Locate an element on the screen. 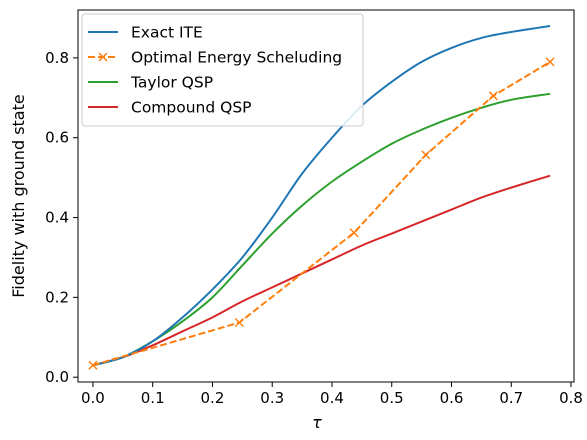  x-tick-label: 0.0 is located at coordinates (93, 398).